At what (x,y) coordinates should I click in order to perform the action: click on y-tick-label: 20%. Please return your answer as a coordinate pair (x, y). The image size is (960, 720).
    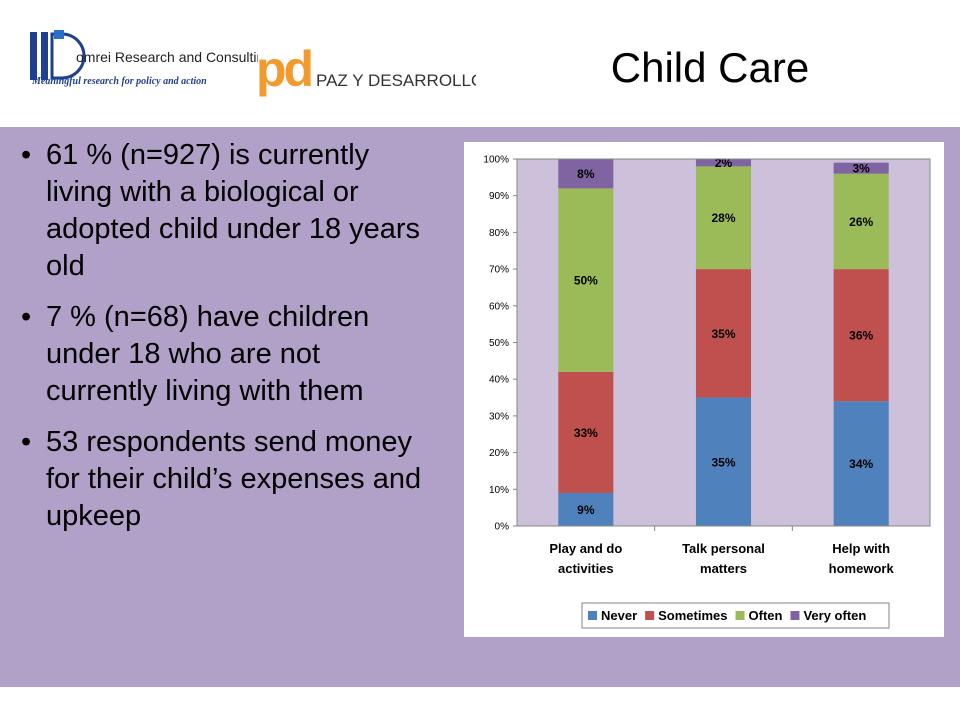
    Looking at the image, I should click on (499, 453).